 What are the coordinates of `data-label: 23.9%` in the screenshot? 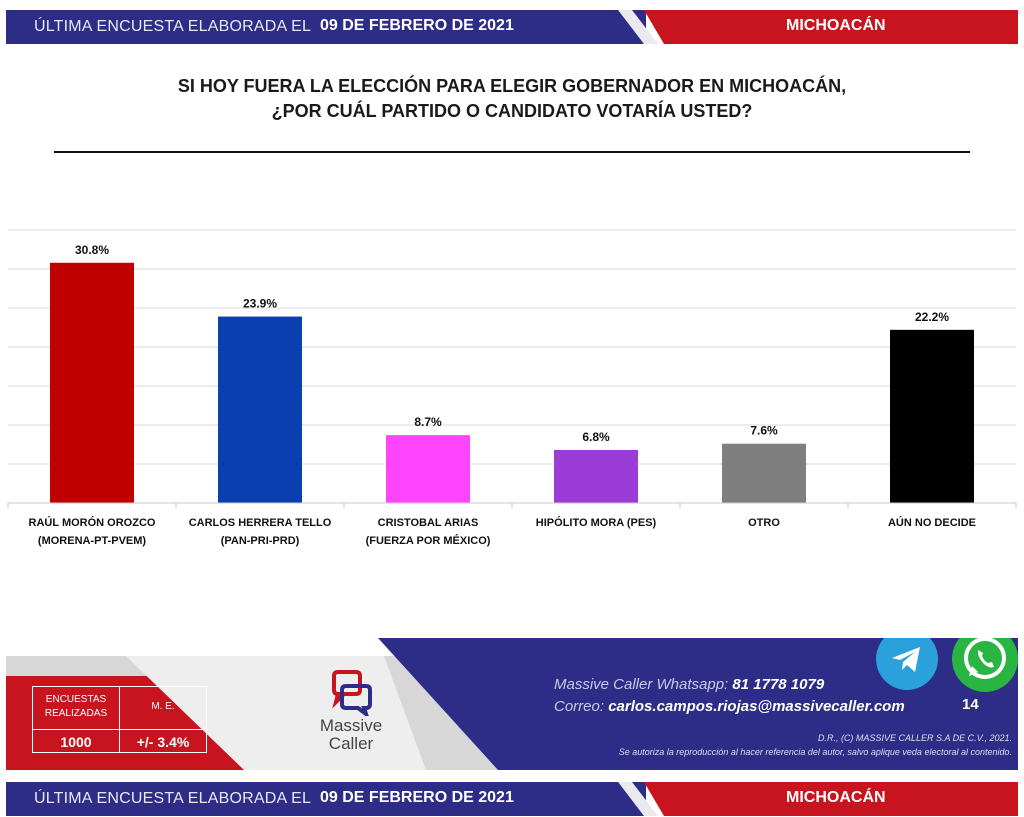 It's located at (260, 304).